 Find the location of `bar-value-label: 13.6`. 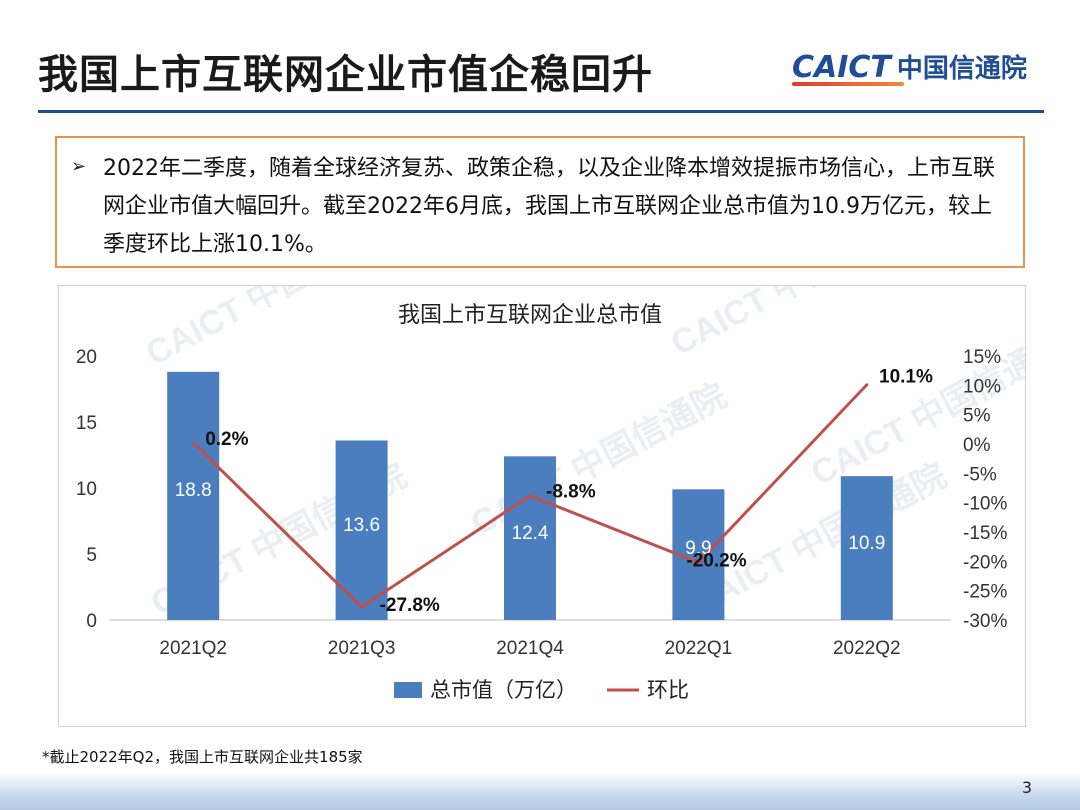

bar-value-label: 13.6 is located at coordinates (361, 525).